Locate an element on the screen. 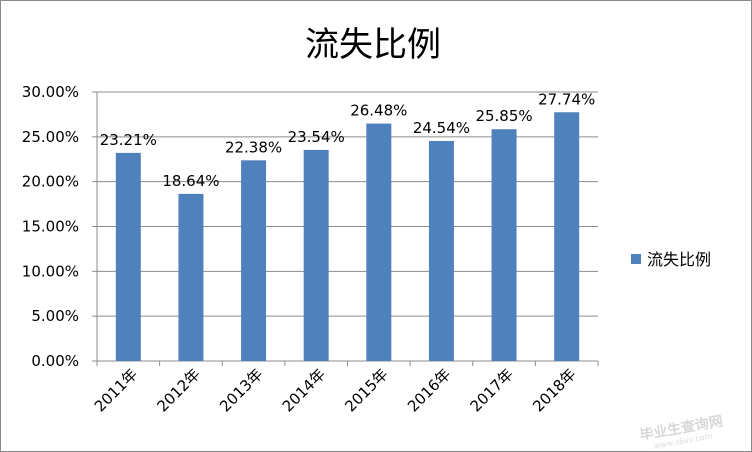 The height and width of the screenshot is (452, 752). legend-swatch is located at coordinates (636, 259).